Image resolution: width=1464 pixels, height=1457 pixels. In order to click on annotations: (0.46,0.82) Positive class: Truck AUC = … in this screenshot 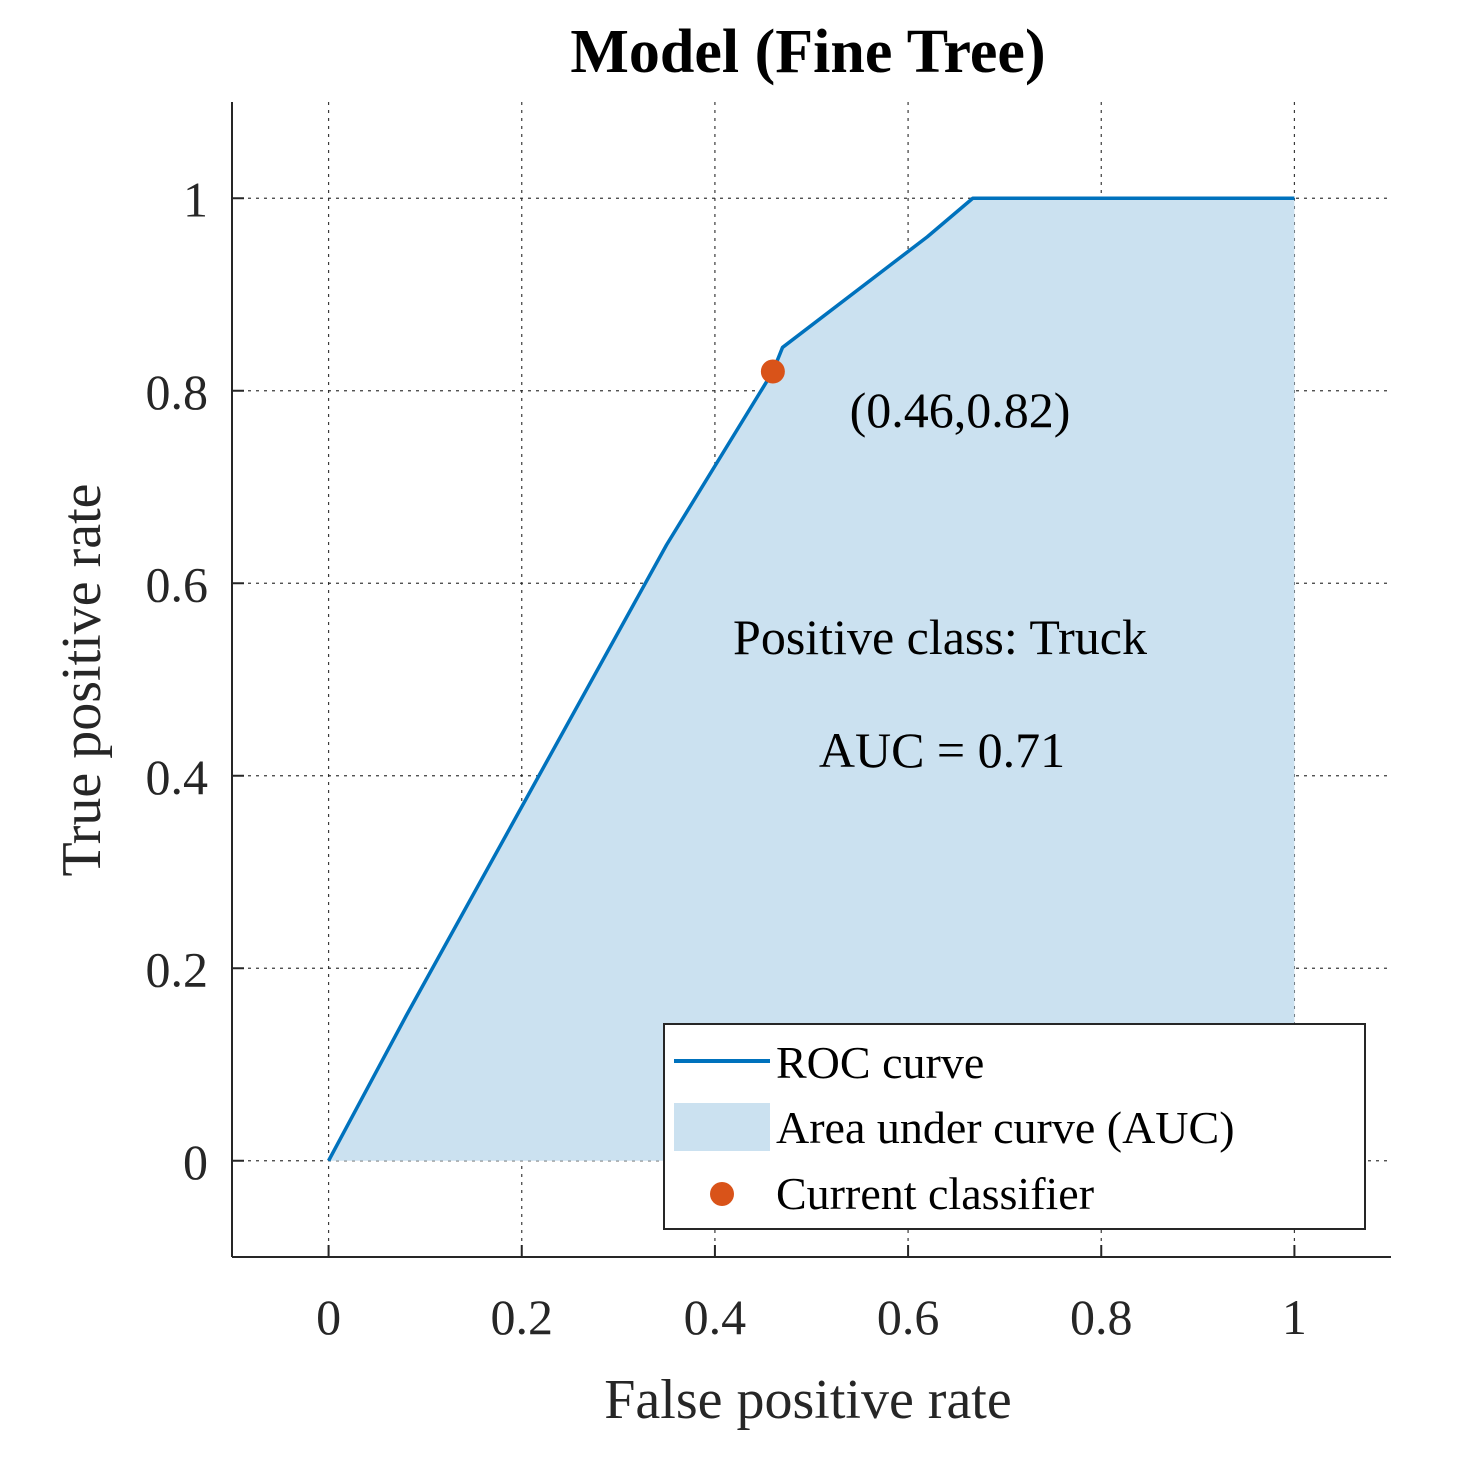, I will do `click(940, 580)`.